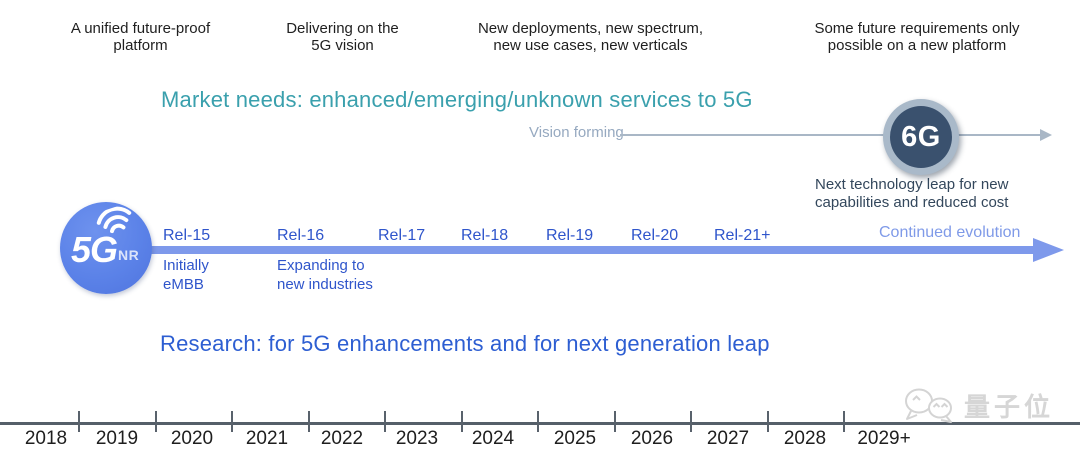  Describe the element at coordinates (576, 132) in the screenshot. I see `vision-forming-label: Vision forming` at that location.